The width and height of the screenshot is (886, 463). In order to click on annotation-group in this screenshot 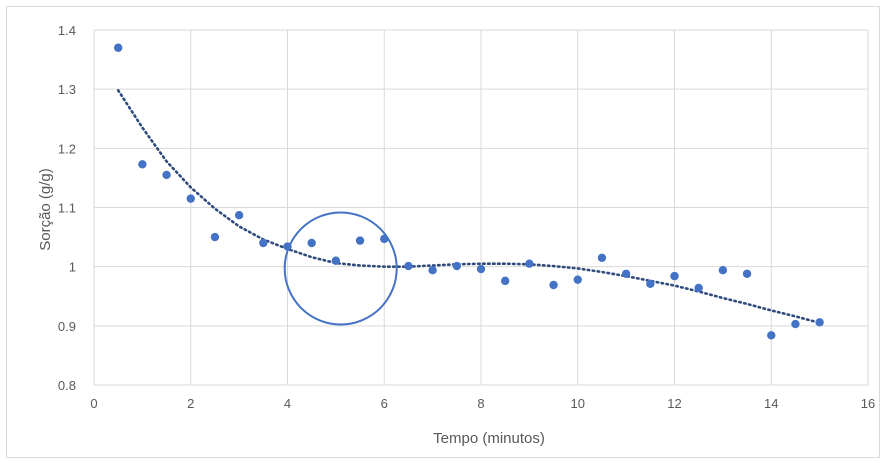, I will do `click(341, 268)`.